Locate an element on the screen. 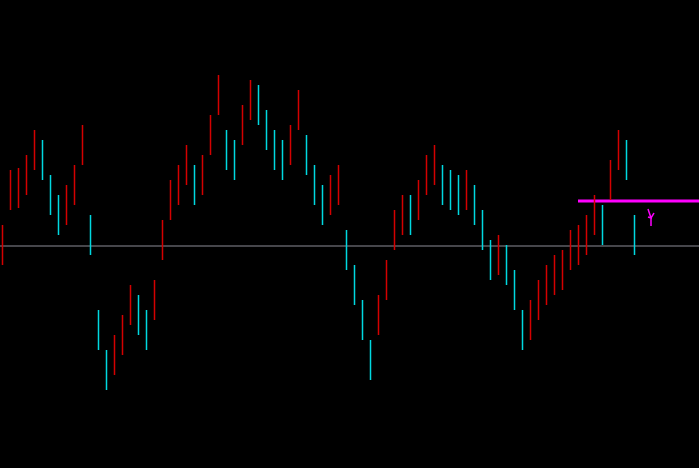  signal-arrow is located at coordinates (651, 217).